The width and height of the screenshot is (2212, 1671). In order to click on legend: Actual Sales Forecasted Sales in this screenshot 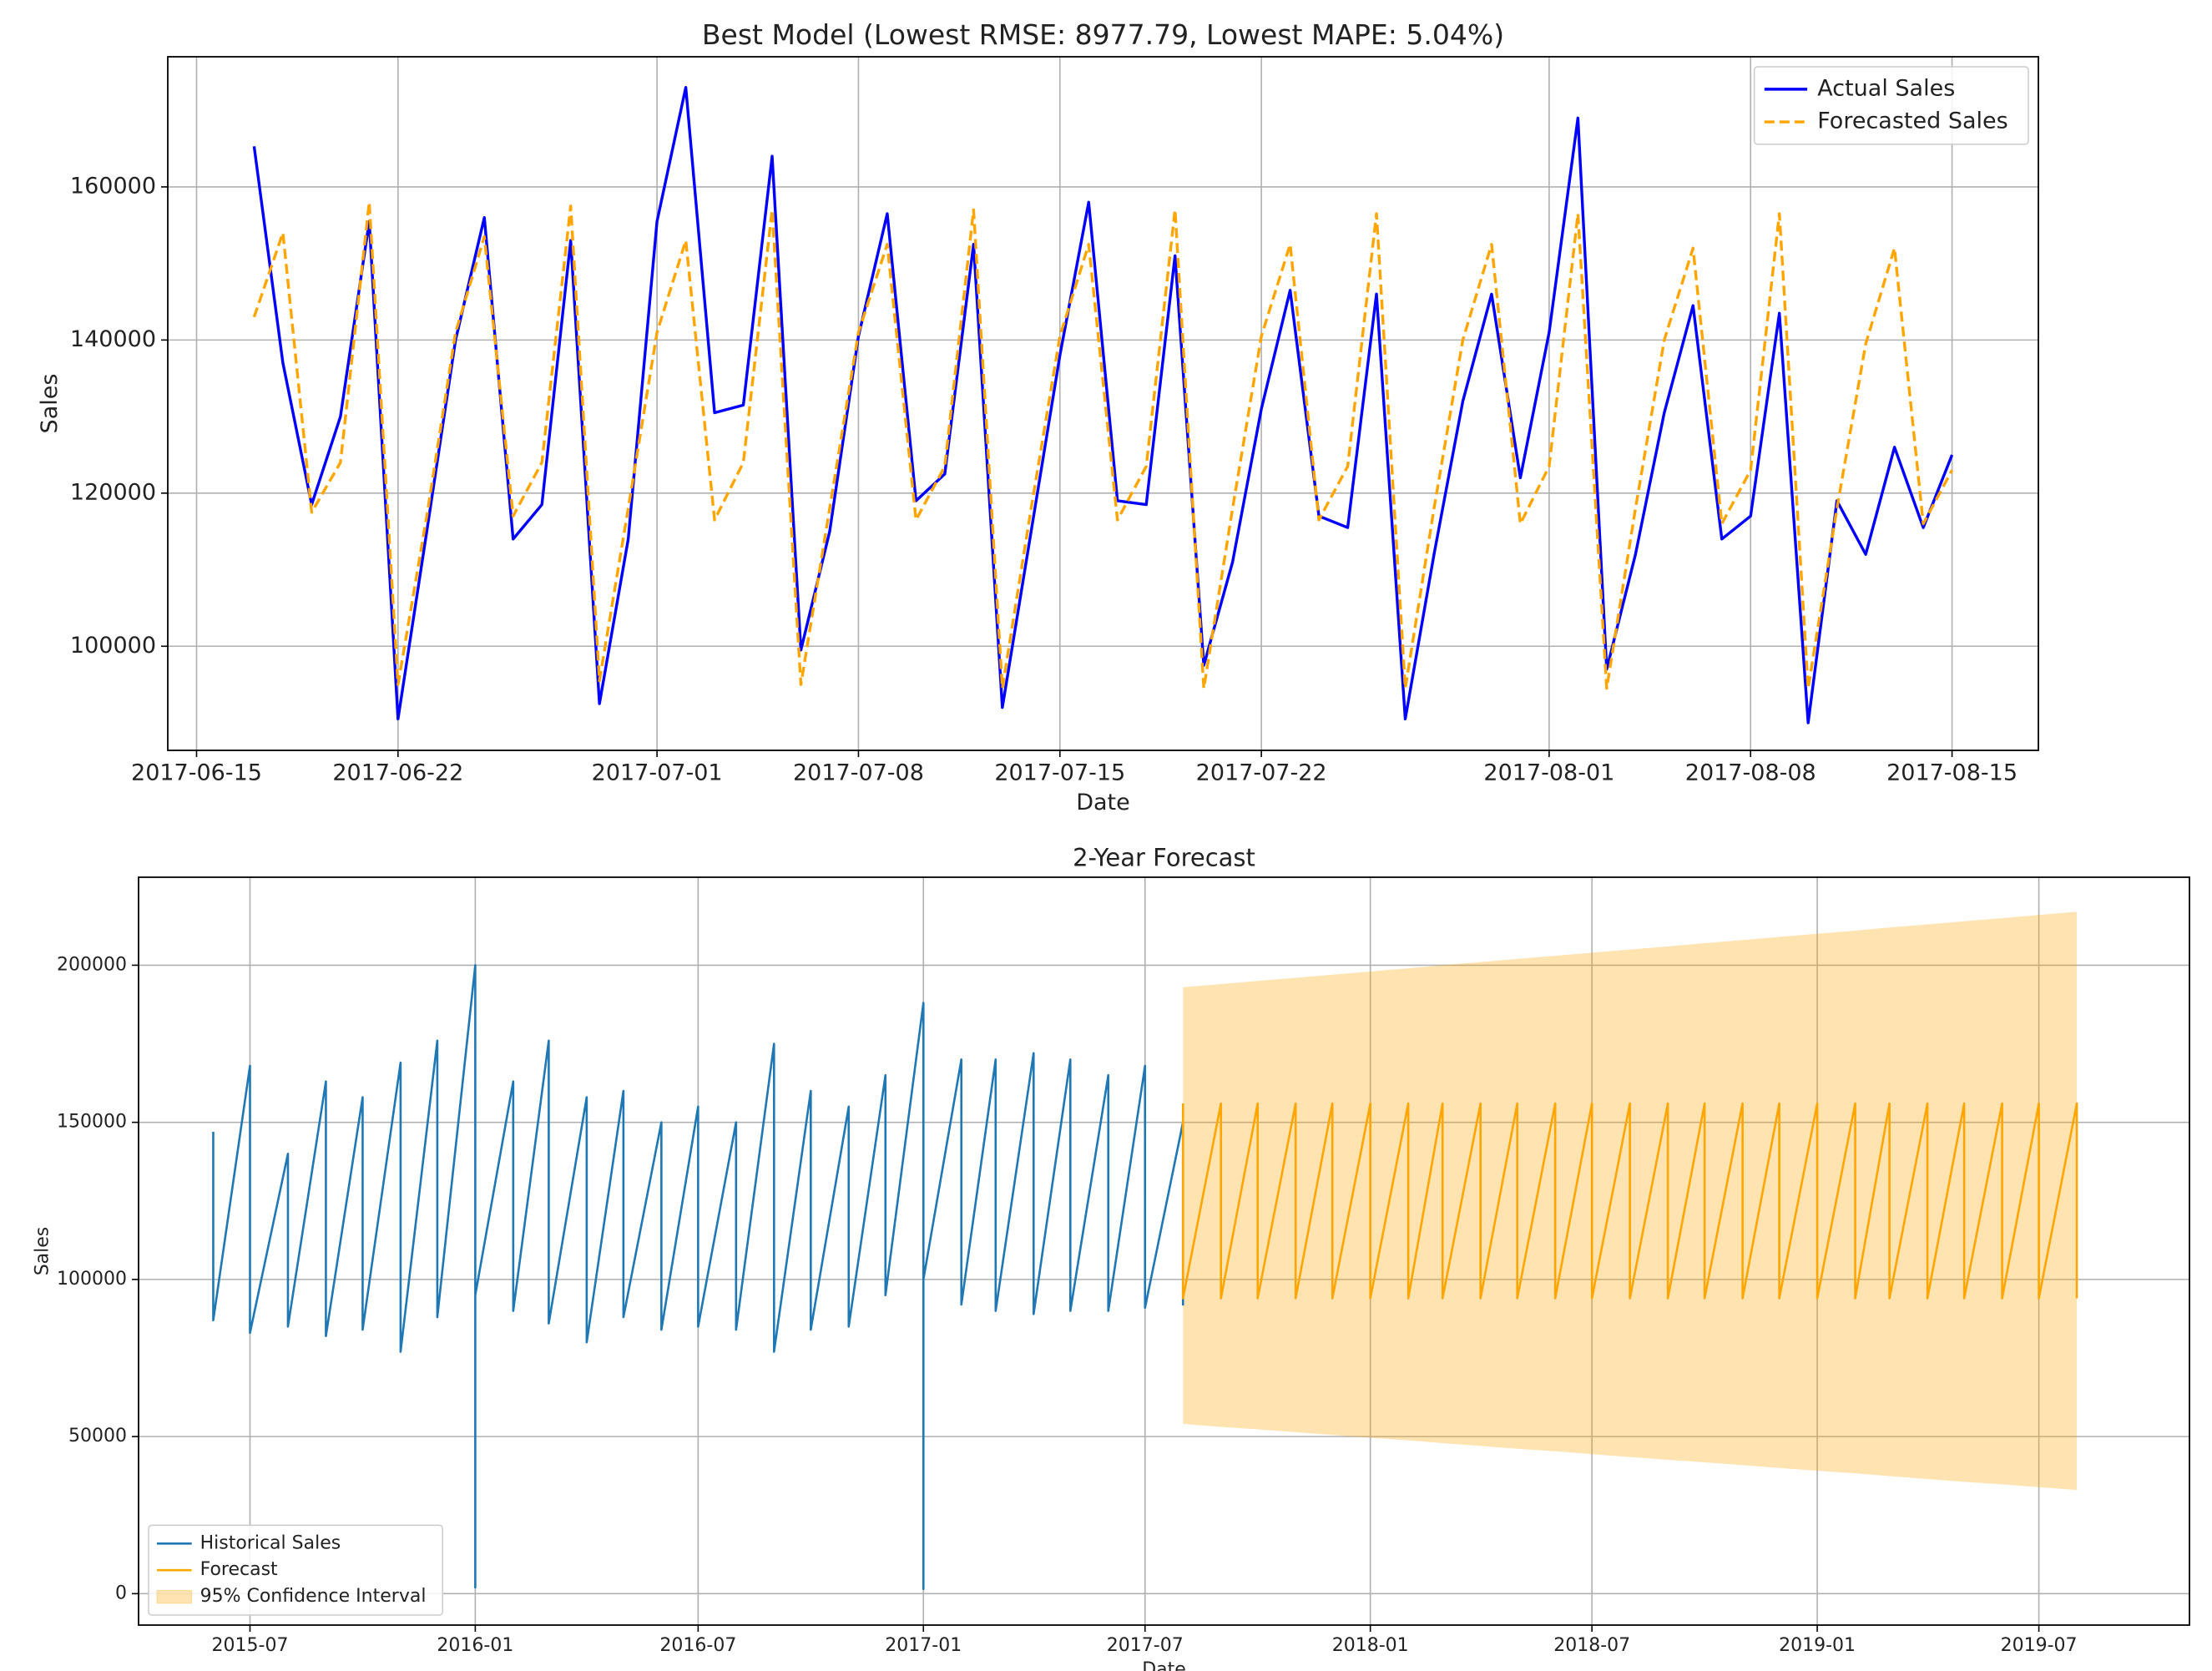, I will do `click(1891, 105)`.